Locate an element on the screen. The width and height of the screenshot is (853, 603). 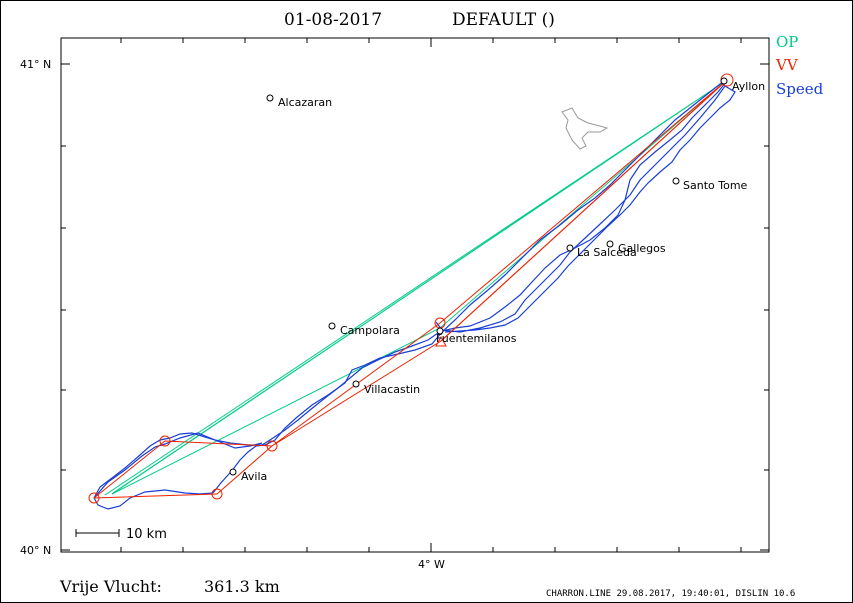
town-villacastin: Villacastin is located at coordinates (392, 389).